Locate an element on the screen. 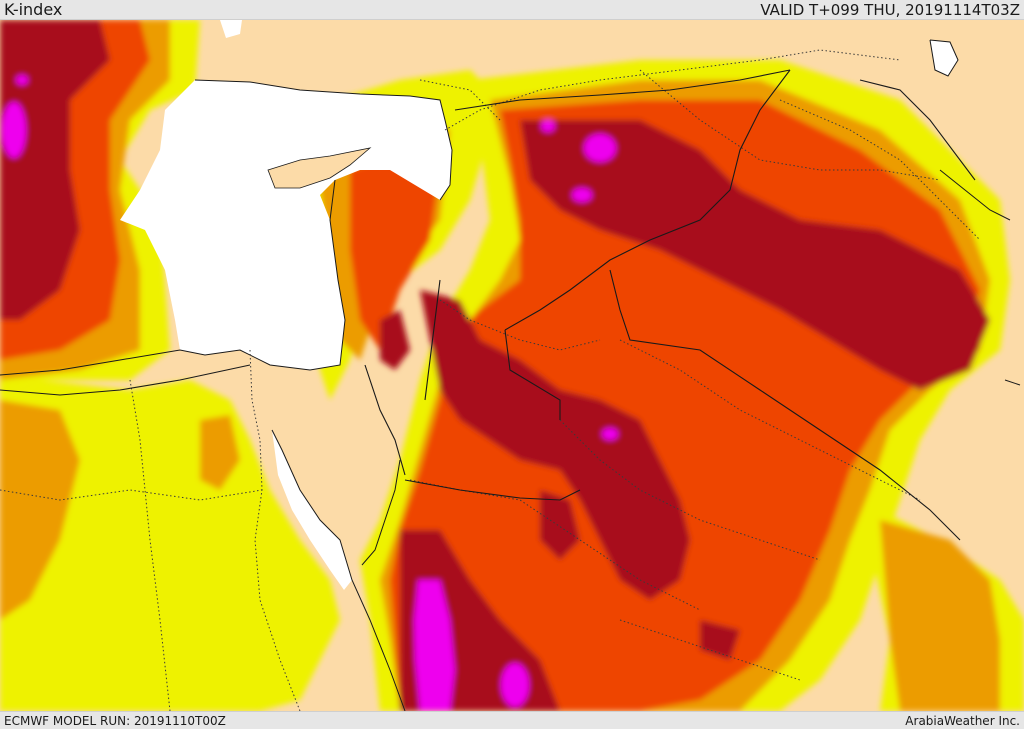 This screenshot has width=1024, height=730. model-run-label: ECMWF MODEL RUN: 20191110T00Z is located at coordinates (115, 721).